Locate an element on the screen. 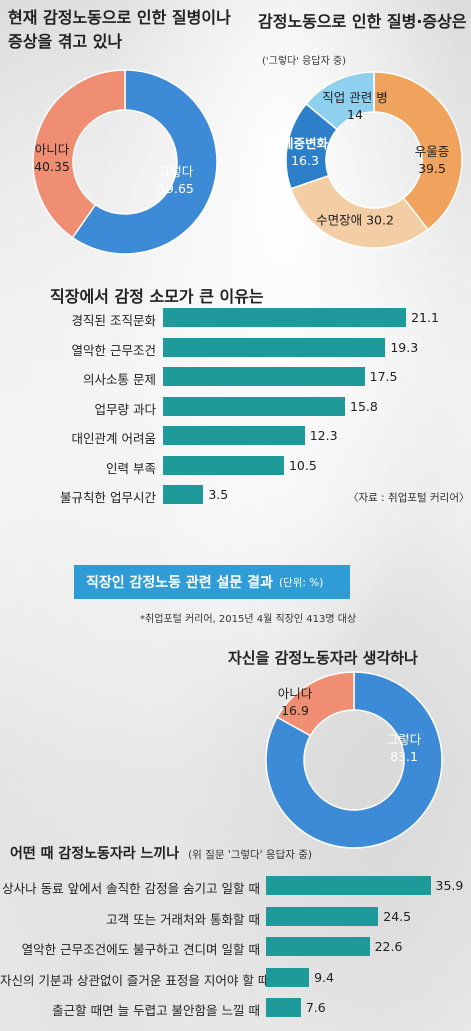 This screenshot has height=1031, width=471. survey-header-unit: (단위: %) is located at coordinates (301, 582).